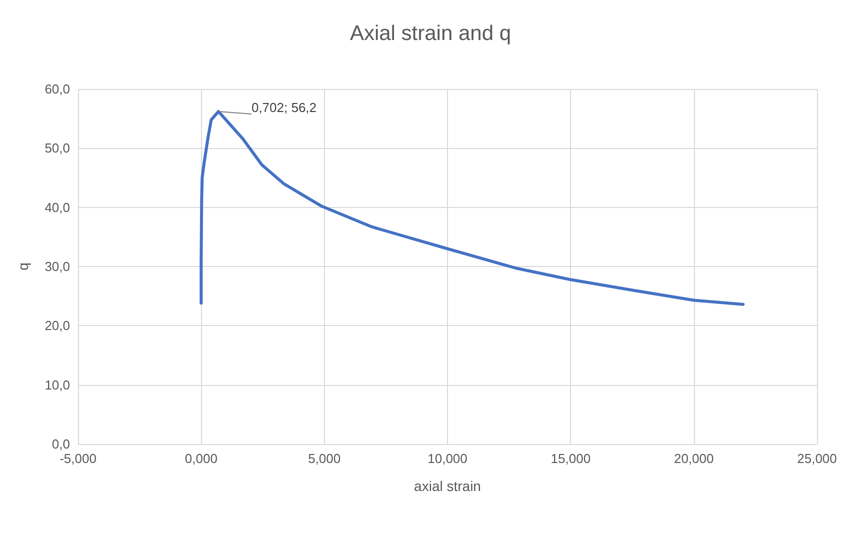  Describe the element at coordinates (57, 207) in the screenshot. I see `y-tick-label: 40,0` at that location.